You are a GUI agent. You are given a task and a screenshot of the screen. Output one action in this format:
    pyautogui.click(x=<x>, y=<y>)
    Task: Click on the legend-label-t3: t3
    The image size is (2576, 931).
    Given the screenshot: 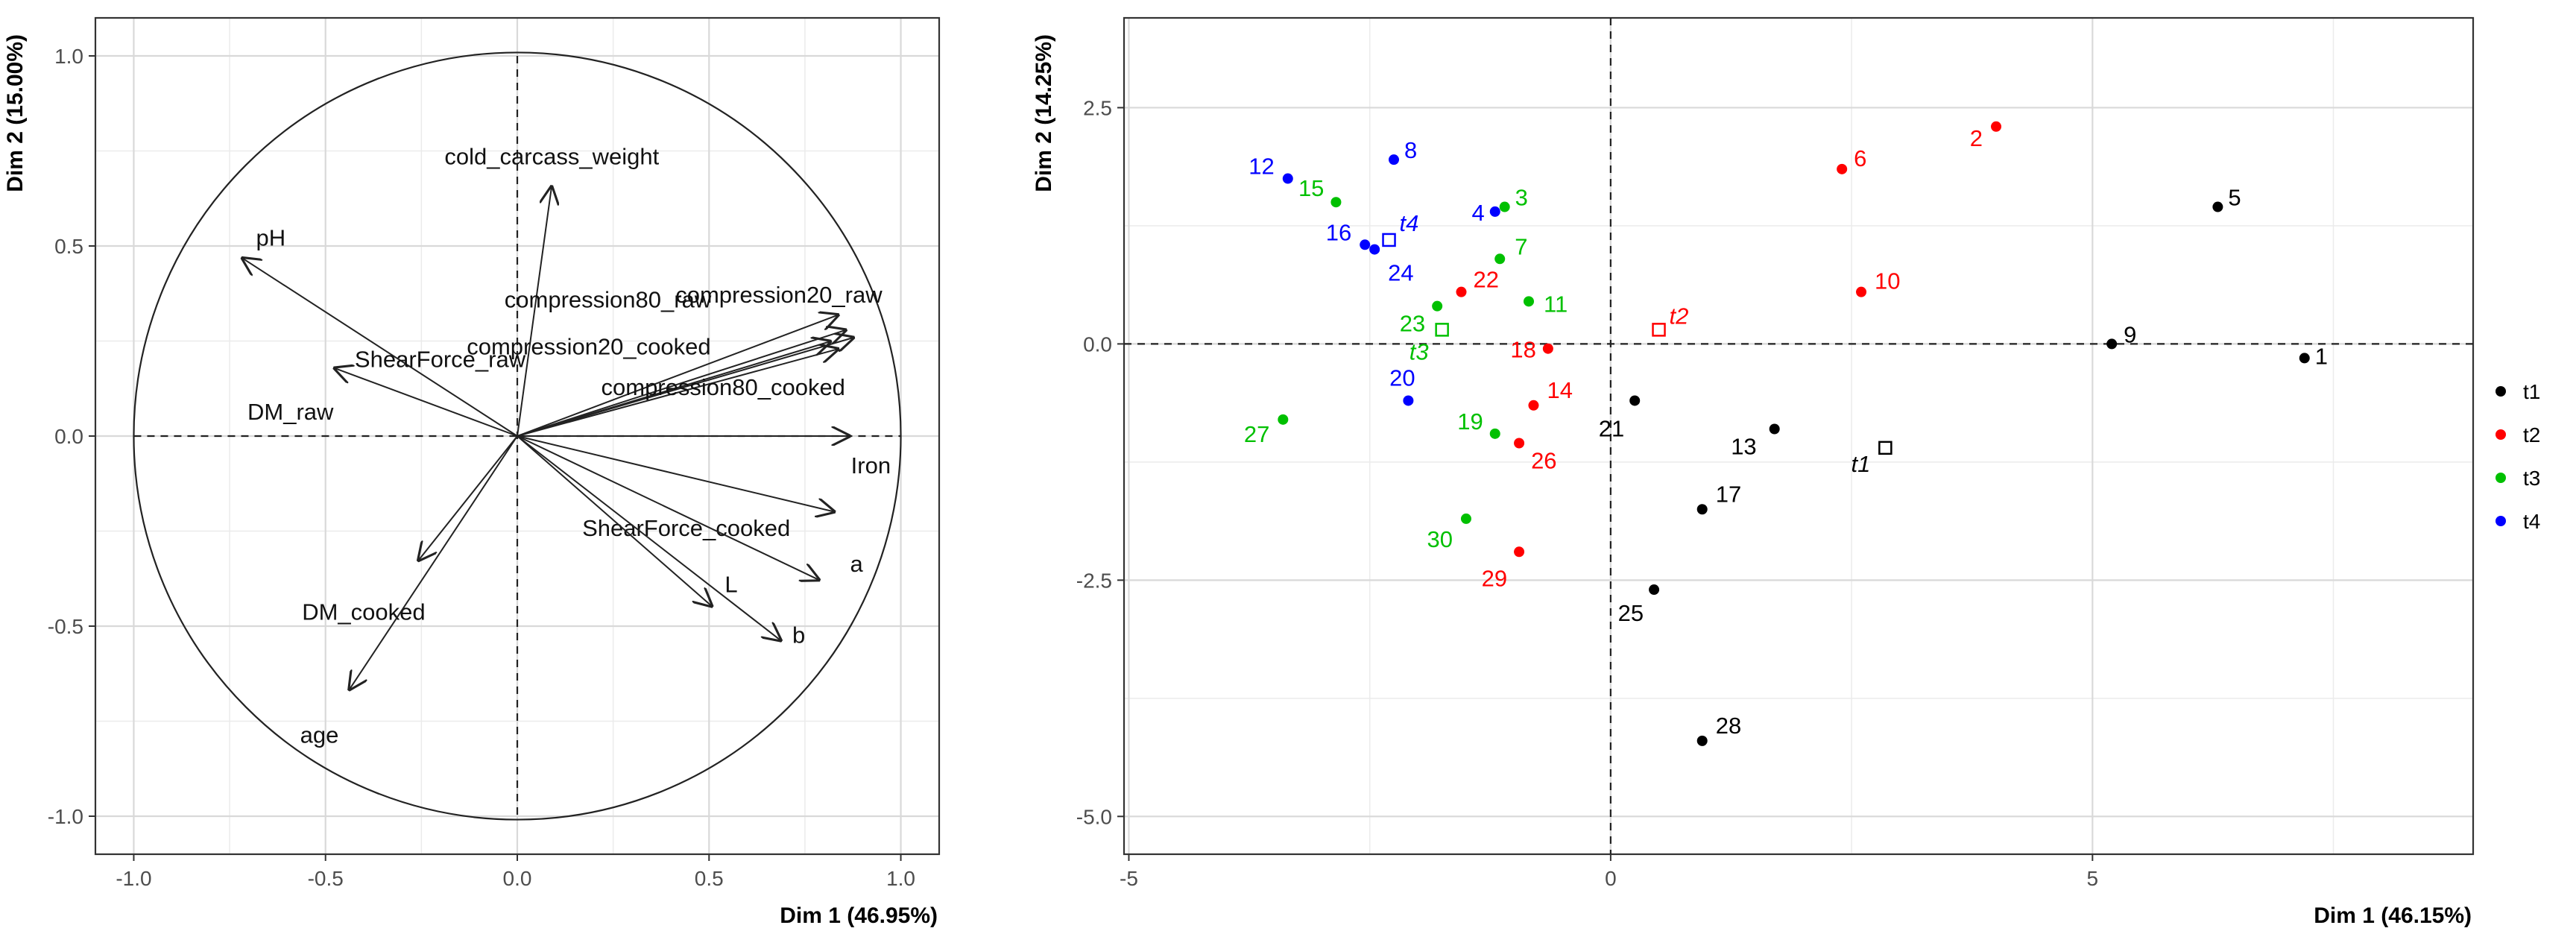 What is the action you would take?
    pyautogui.click(x=2531, y=479)
    